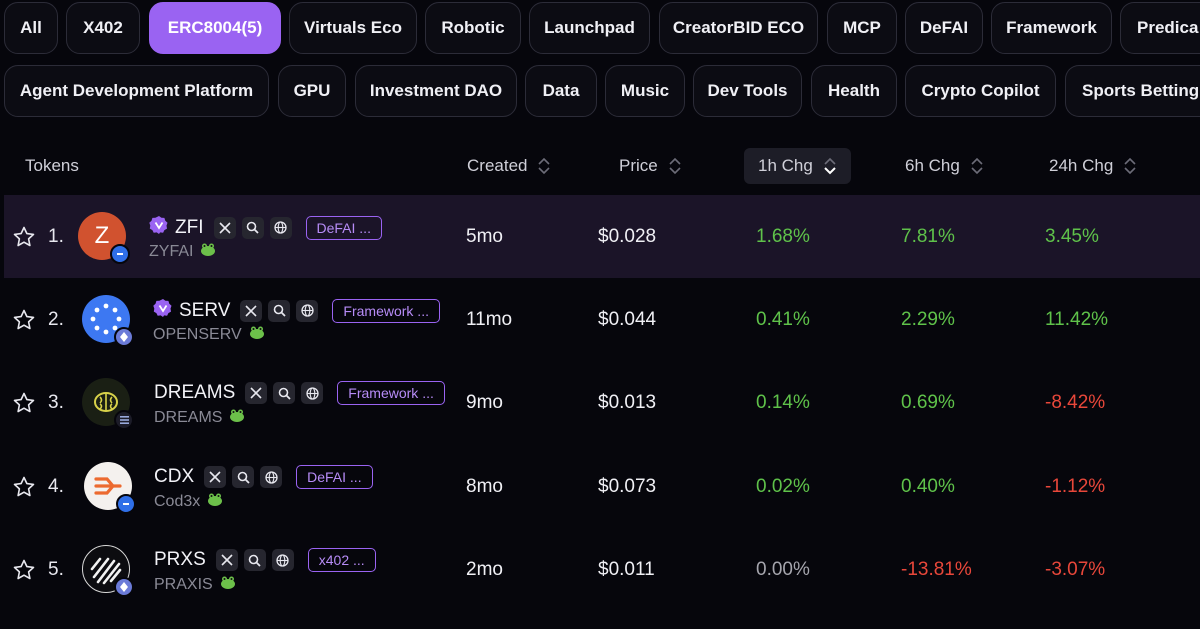  Describe the element at coordinates (1081, 165) in the screenshot. I see `header-label: 24h Chg` at that location.